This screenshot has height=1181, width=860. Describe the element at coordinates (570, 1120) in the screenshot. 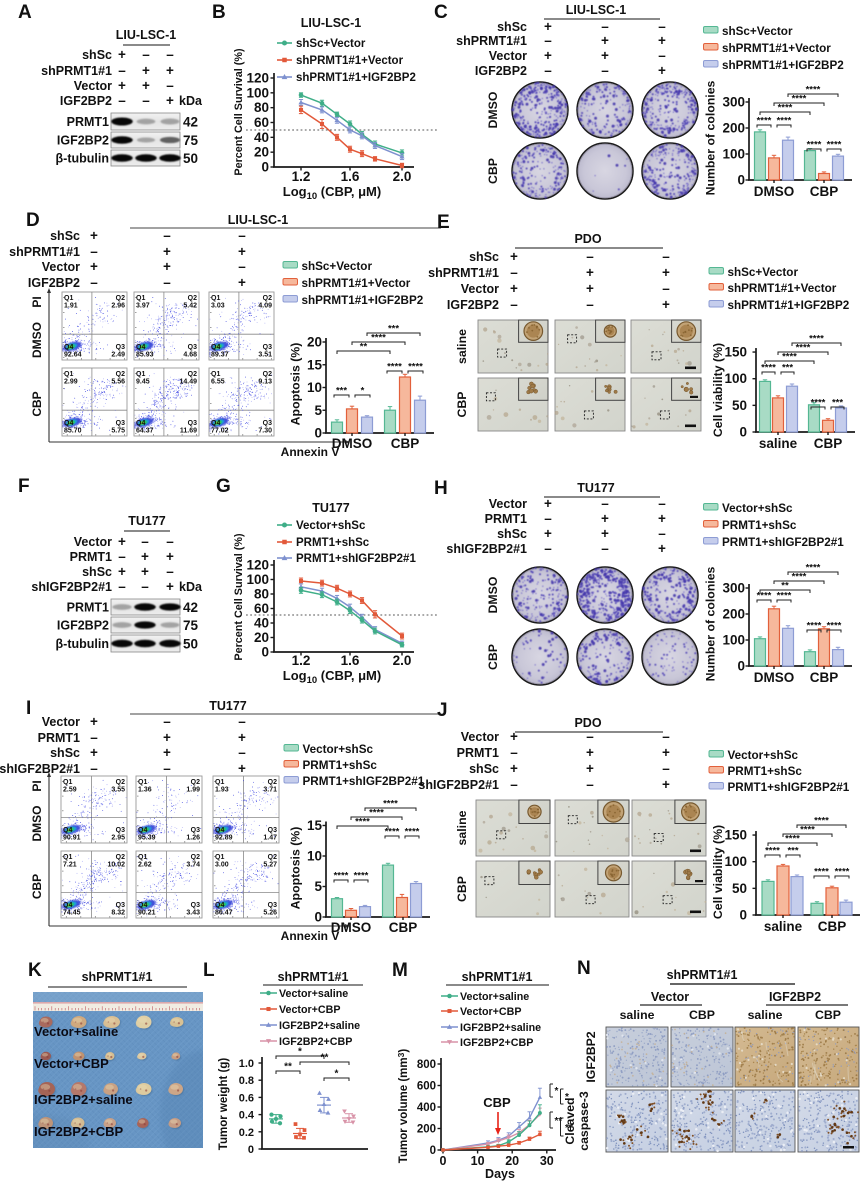

I see `svg-text: Cleaved` at that location.